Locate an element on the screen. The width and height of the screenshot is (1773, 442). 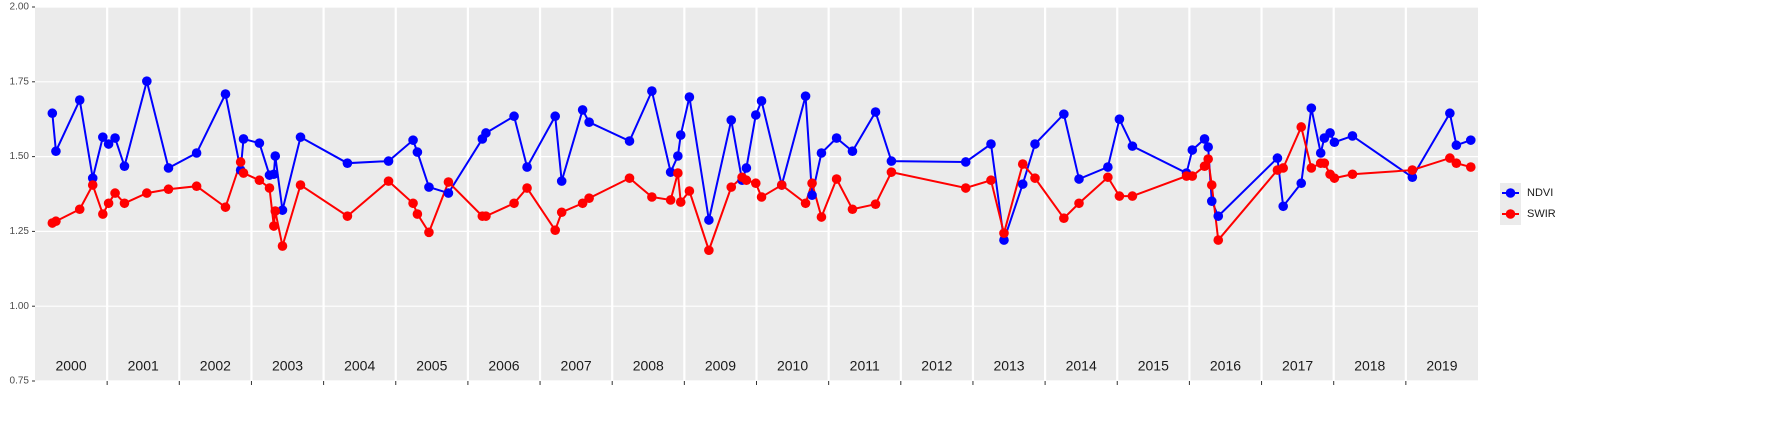
year-label: 2018 is located at coordinates (1369, 366).